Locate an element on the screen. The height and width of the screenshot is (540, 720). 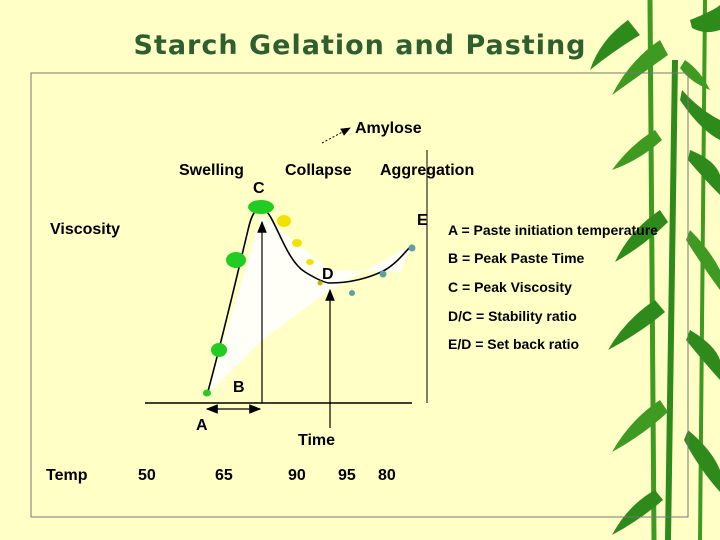
temp-label: Temp is located at coordinates (67, 475).